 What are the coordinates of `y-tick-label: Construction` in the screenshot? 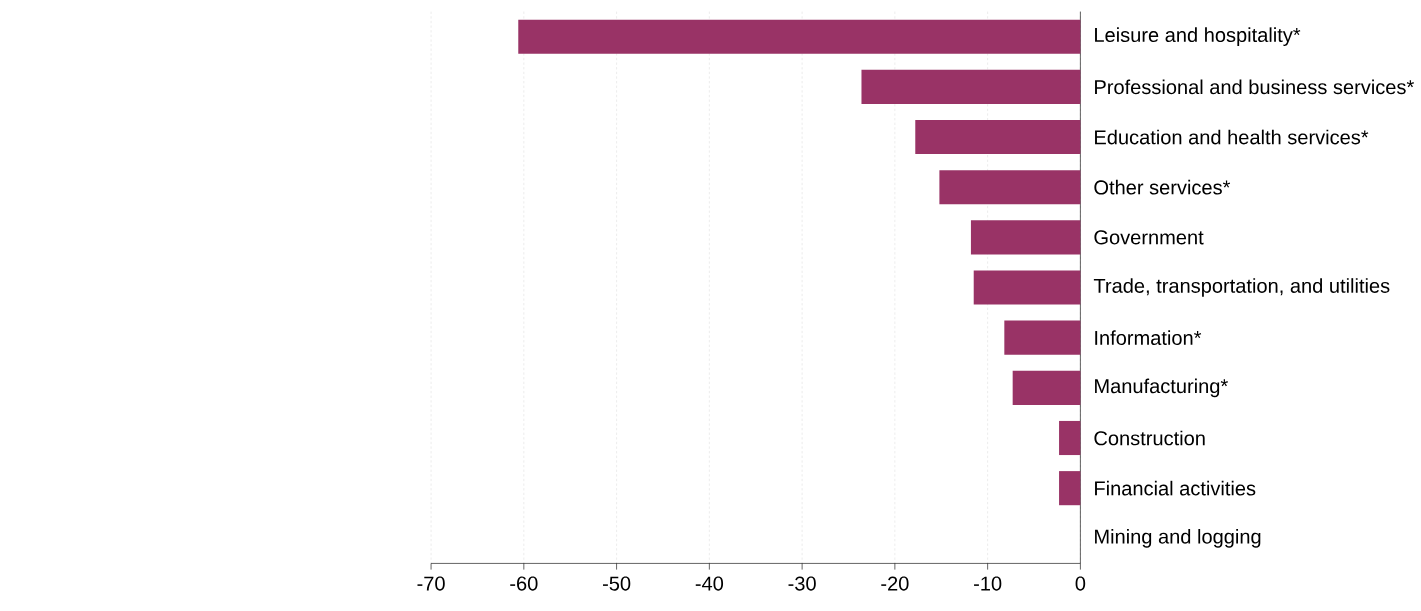 It's located at (1149, 438).